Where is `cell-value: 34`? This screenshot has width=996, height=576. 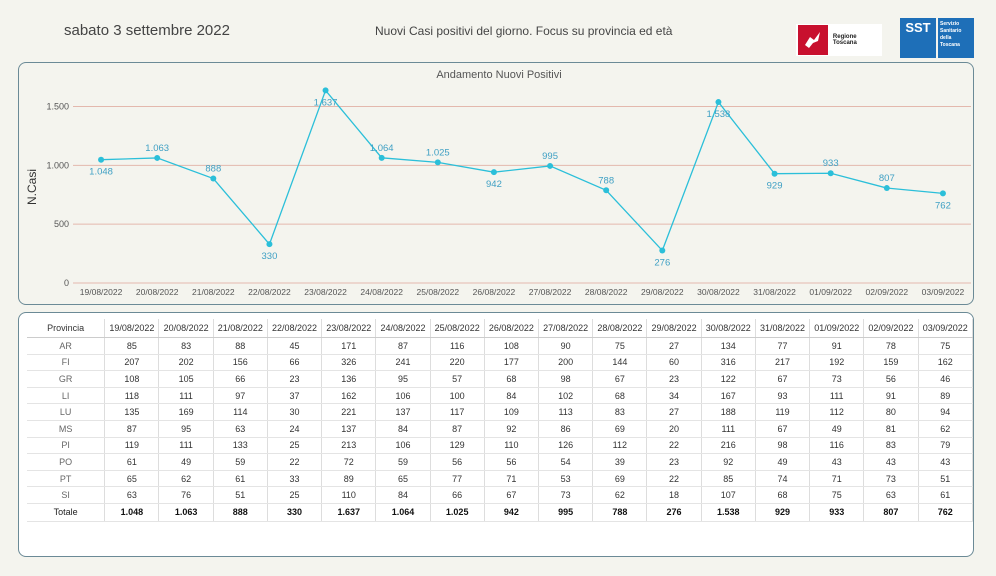 cell-value: 34 is located at coordinates (674, 396).